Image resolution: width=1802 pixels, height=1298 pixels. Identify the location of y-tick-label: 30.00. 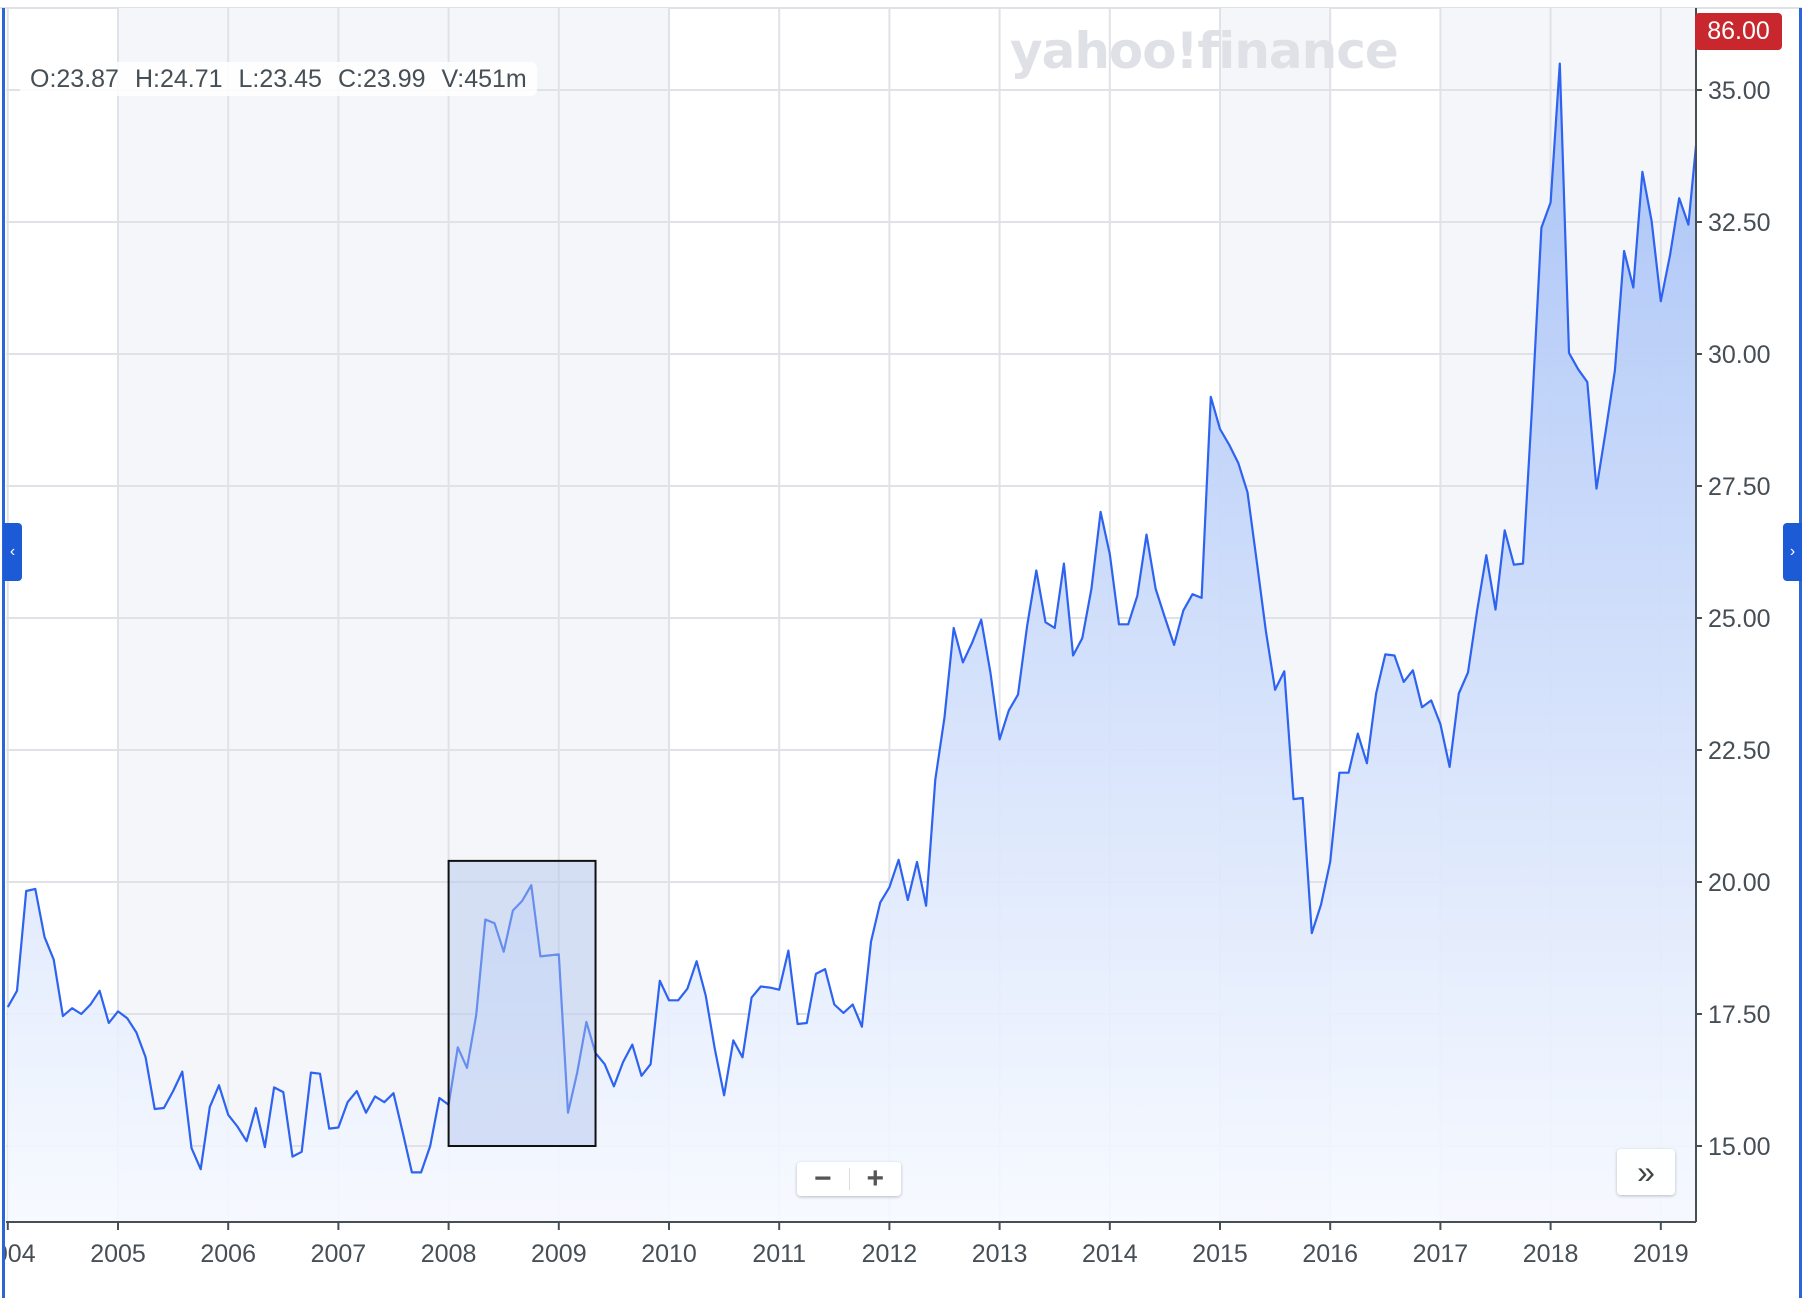
(1739, 355).